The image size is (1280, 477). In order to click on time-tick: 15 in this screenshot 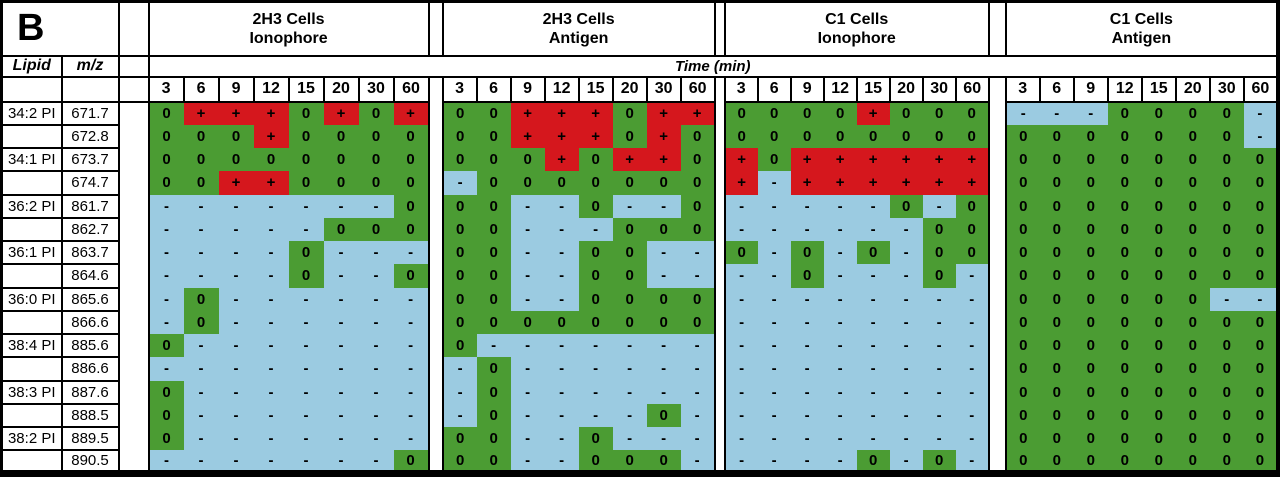, I will do `click(595, 89)`.